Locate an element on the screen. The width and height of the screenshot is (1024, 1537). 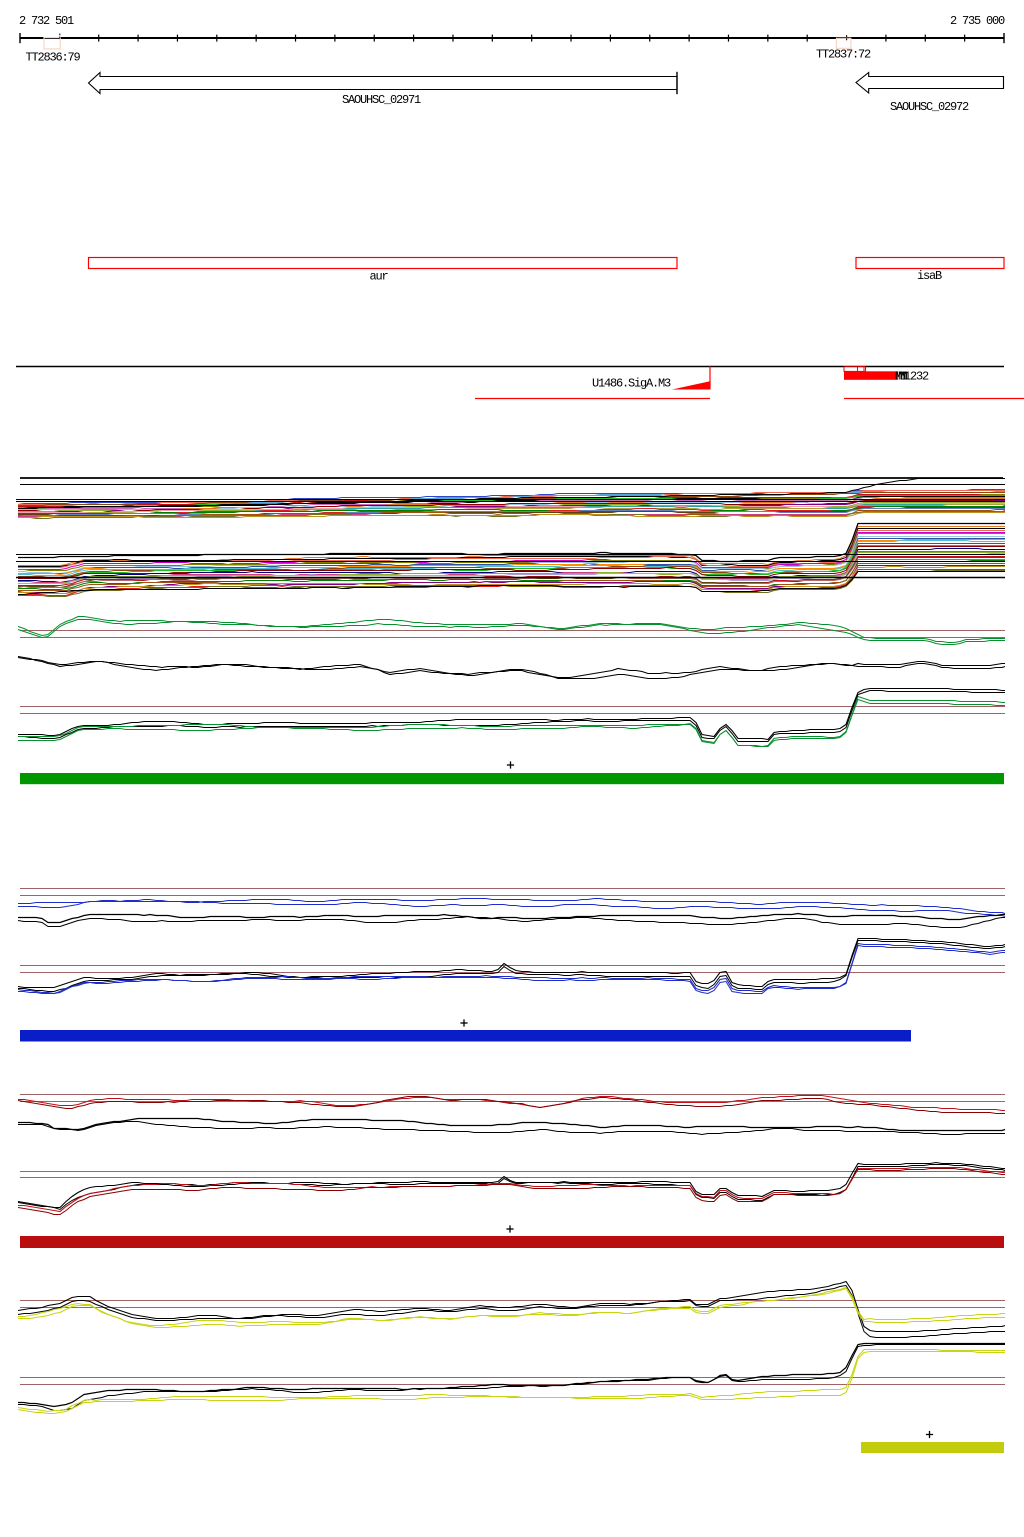
svg-text: 2 732 501 is located at coordinates (46, 21).